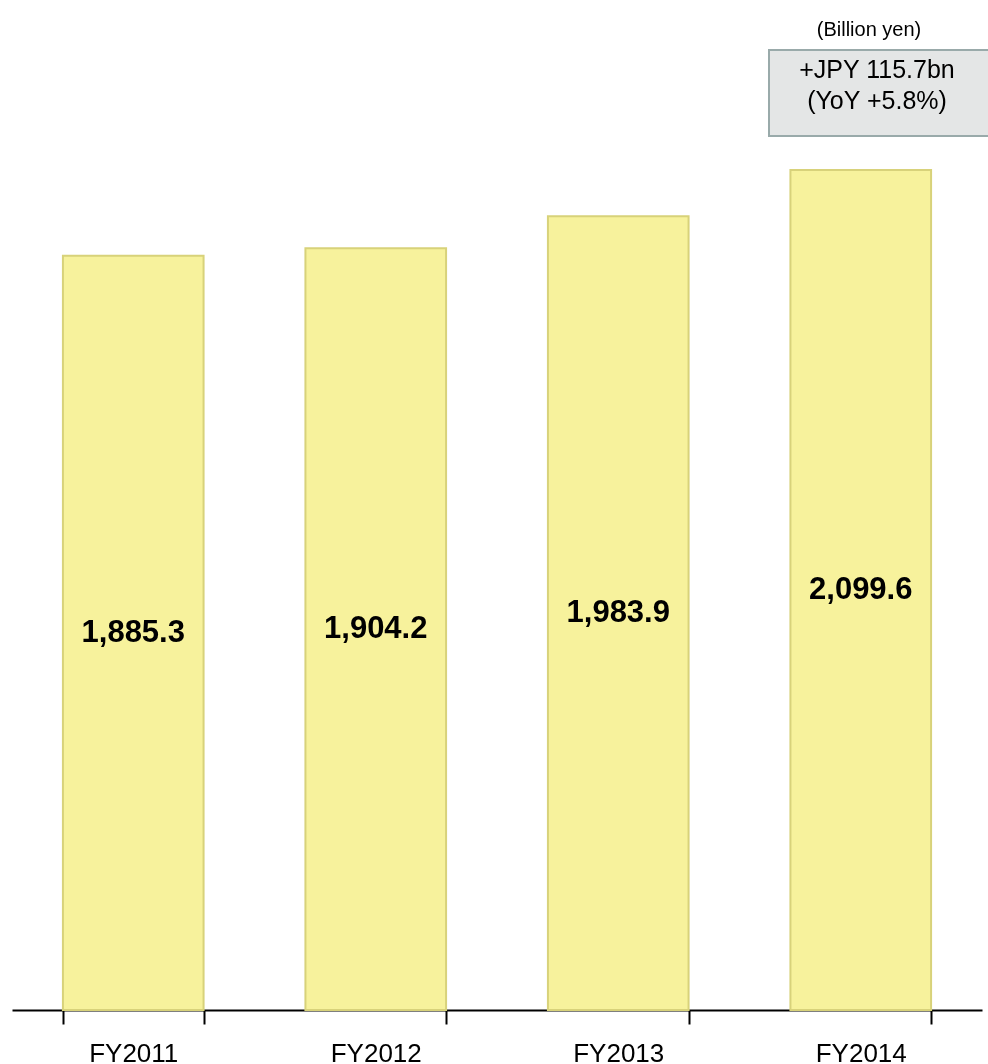 This screenshot has width=988, height=1064. I want to click on x-tick-label: FY2011, so click(134, 1050).